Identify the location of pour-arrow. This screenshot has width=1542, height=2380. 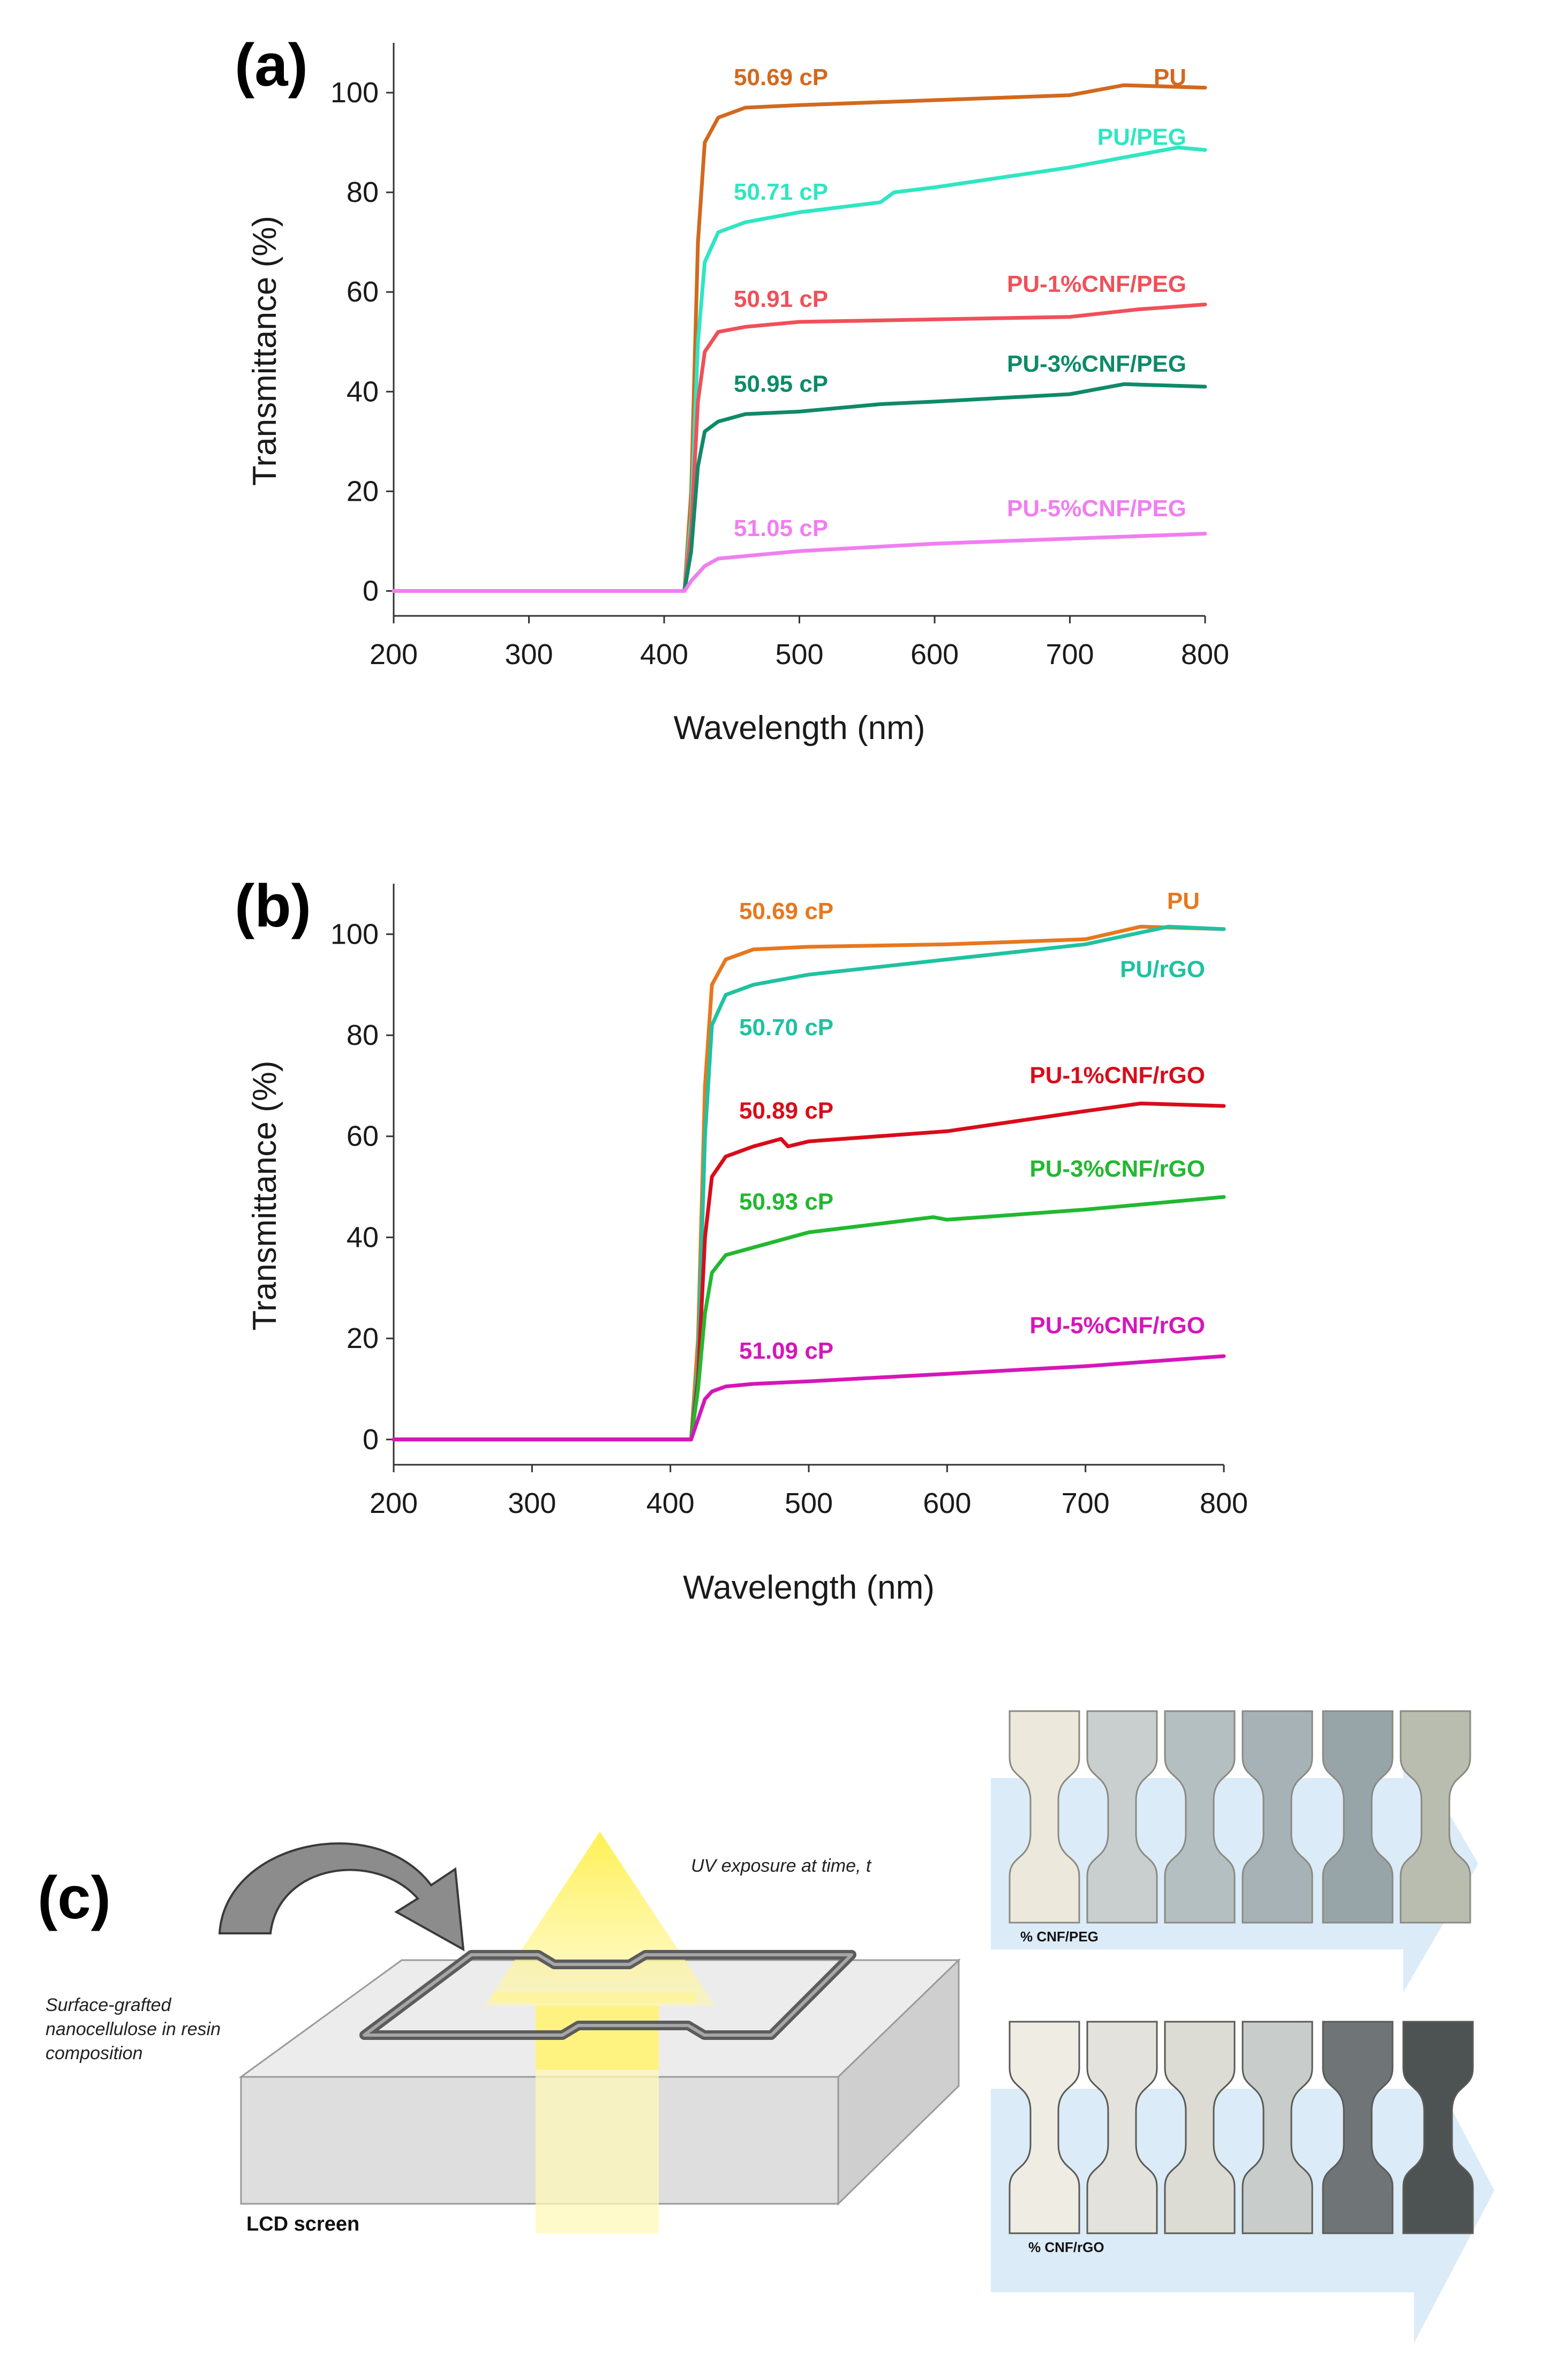
(342, 1897).